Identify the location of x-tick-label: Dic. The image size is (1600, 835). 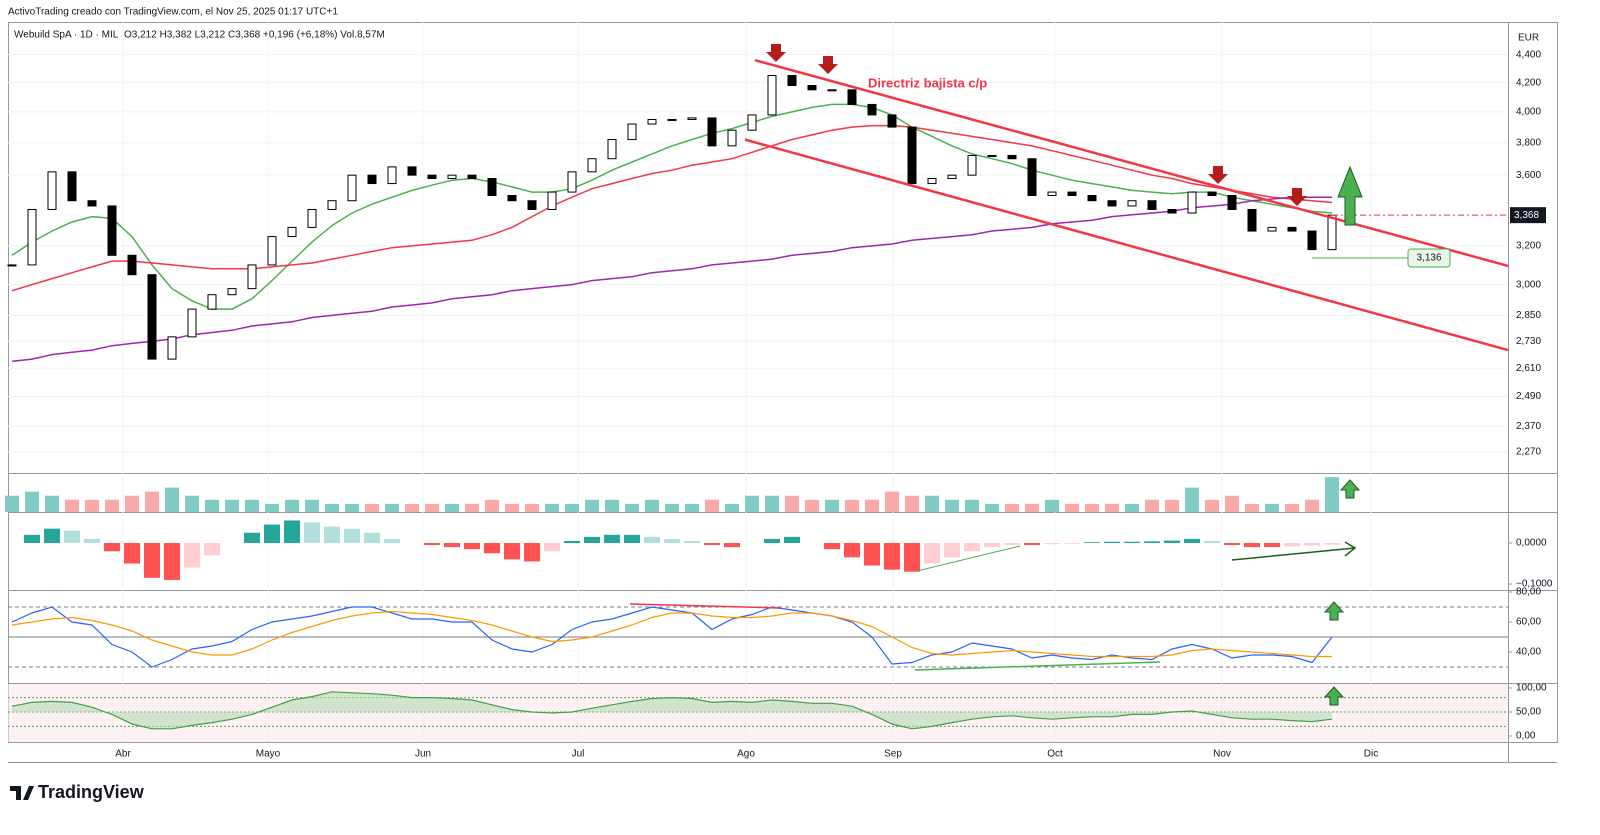
(1371, 754).